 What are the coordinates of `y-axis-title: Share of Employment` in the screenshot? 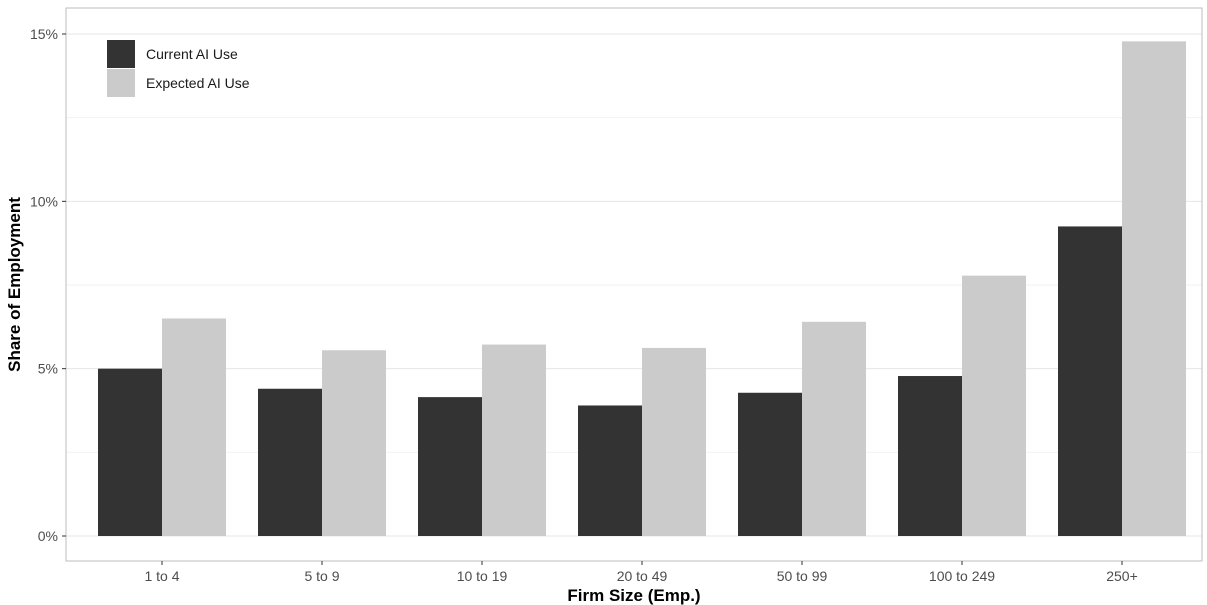 It's located at (14, 284).